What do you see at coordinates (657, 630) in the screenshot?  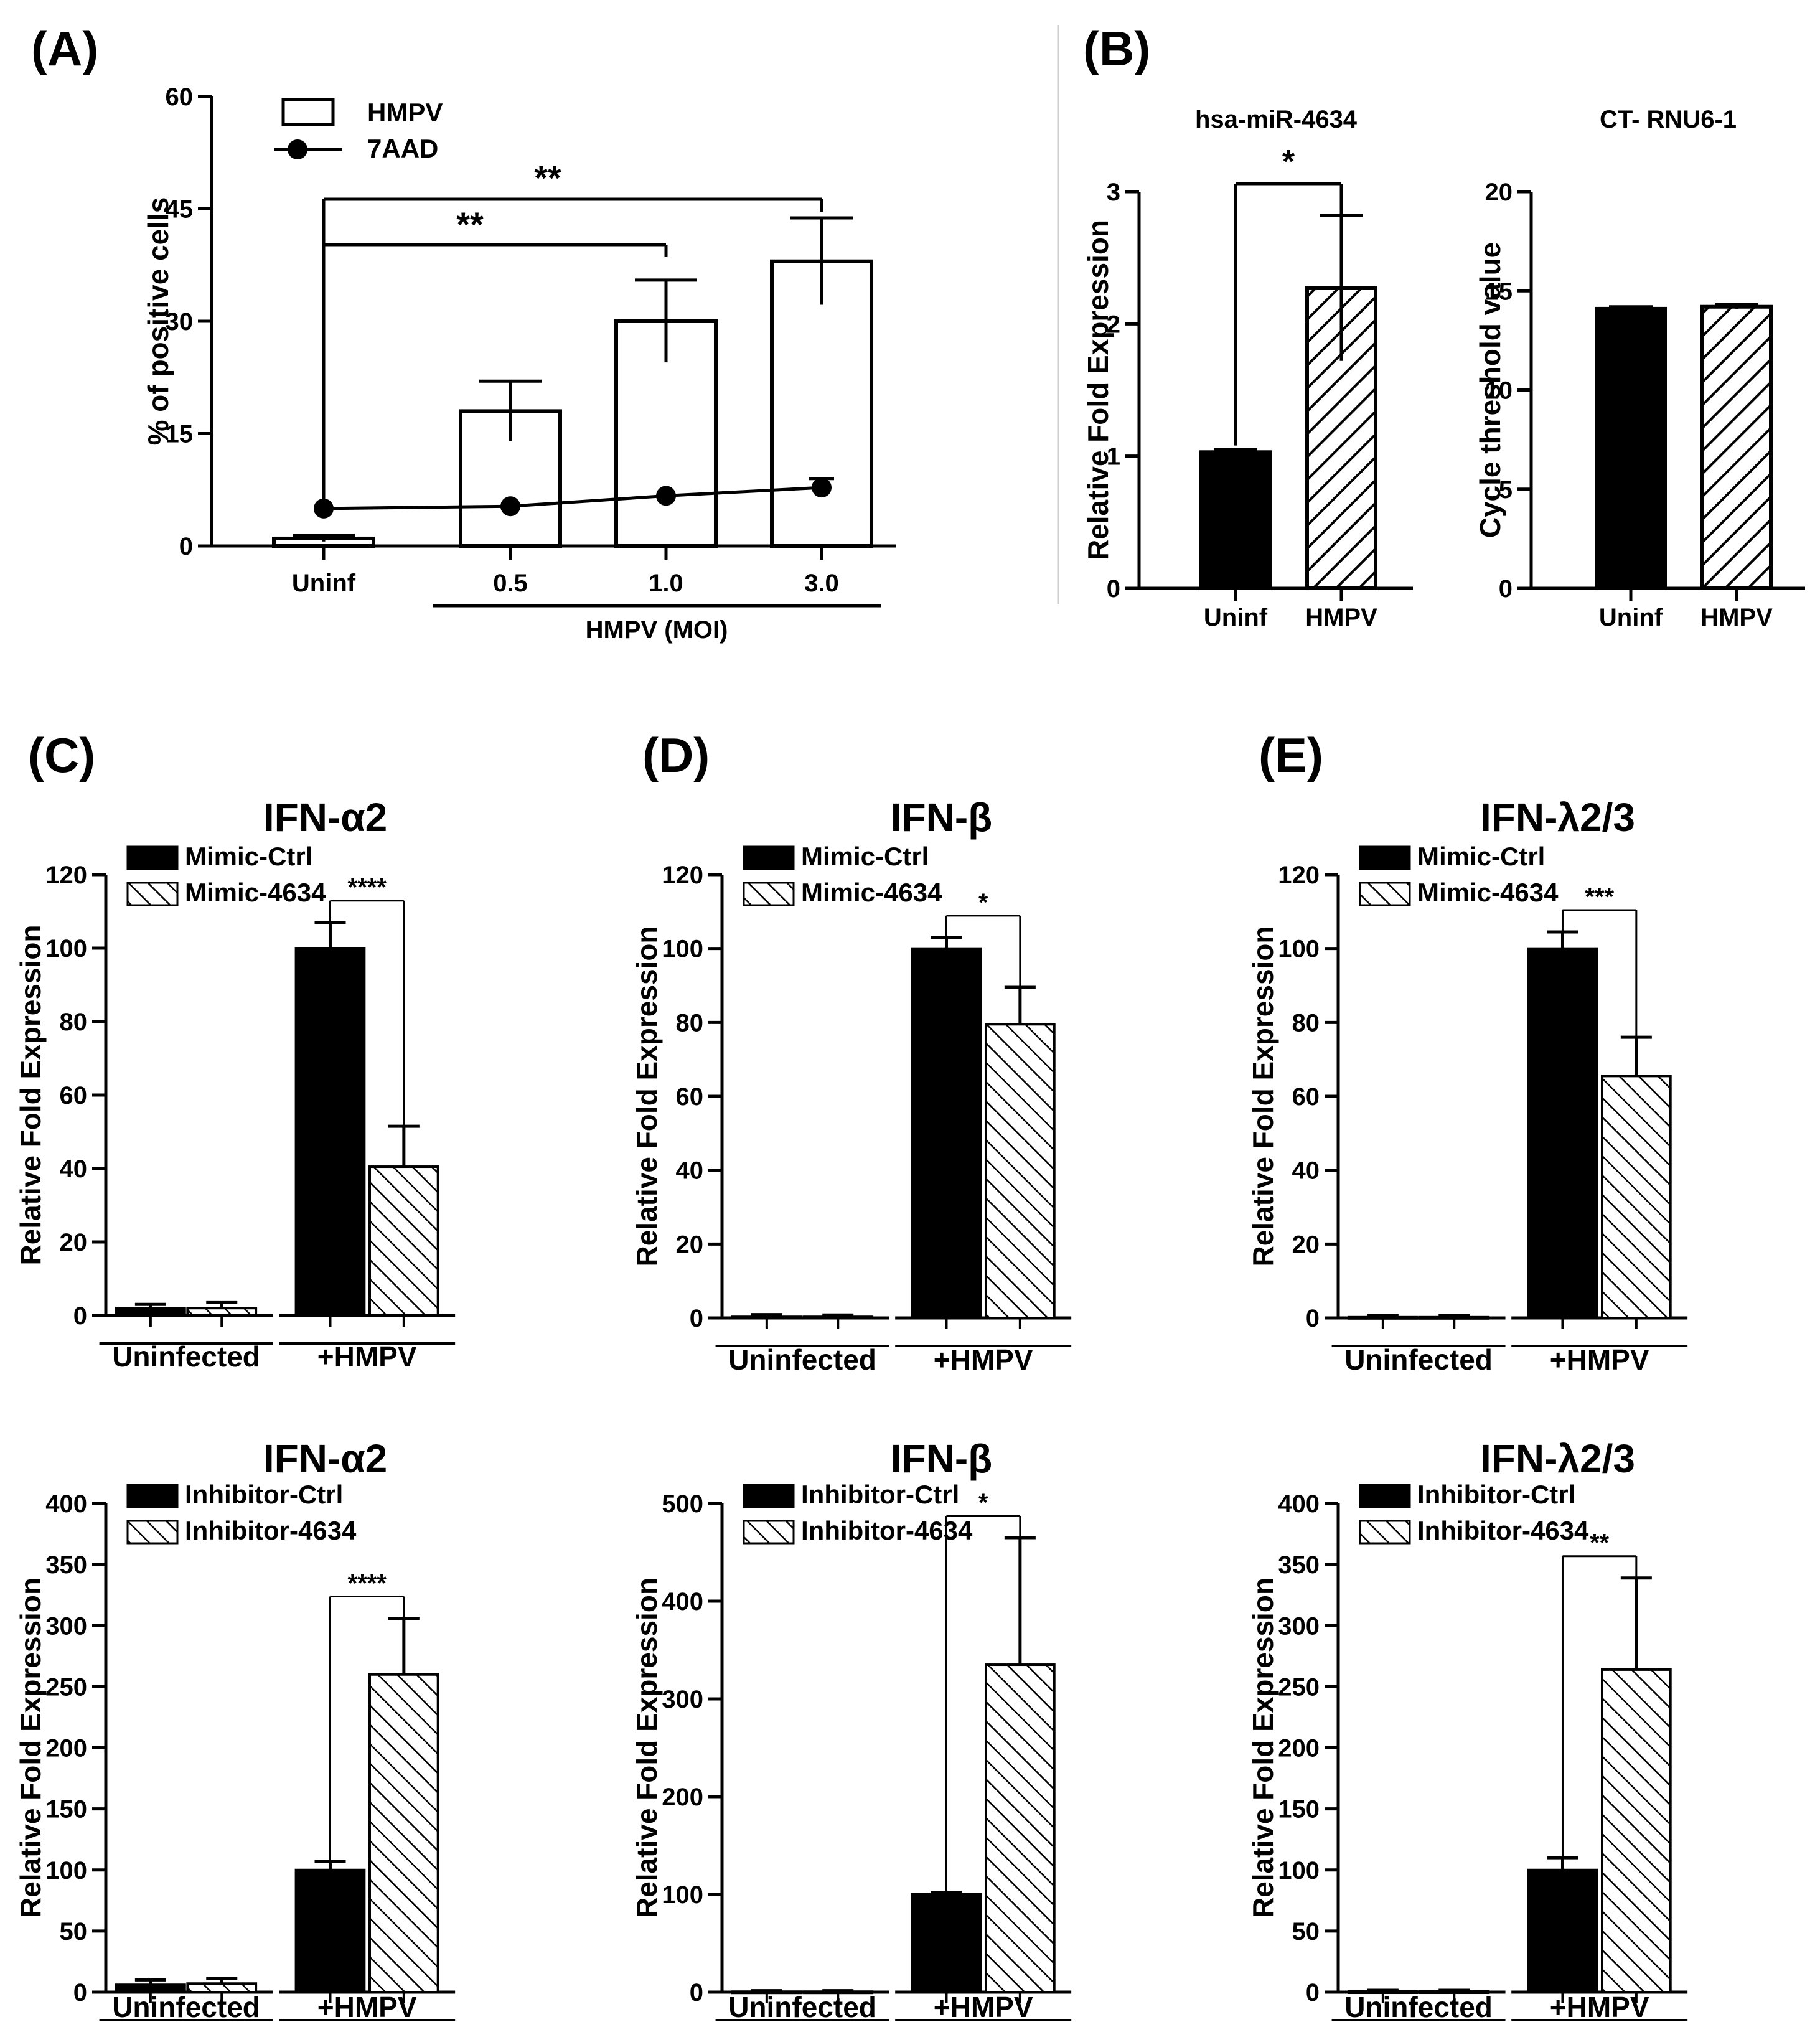 I see `group-label: HMPV (MOI)` at bounding box center [657, 630].